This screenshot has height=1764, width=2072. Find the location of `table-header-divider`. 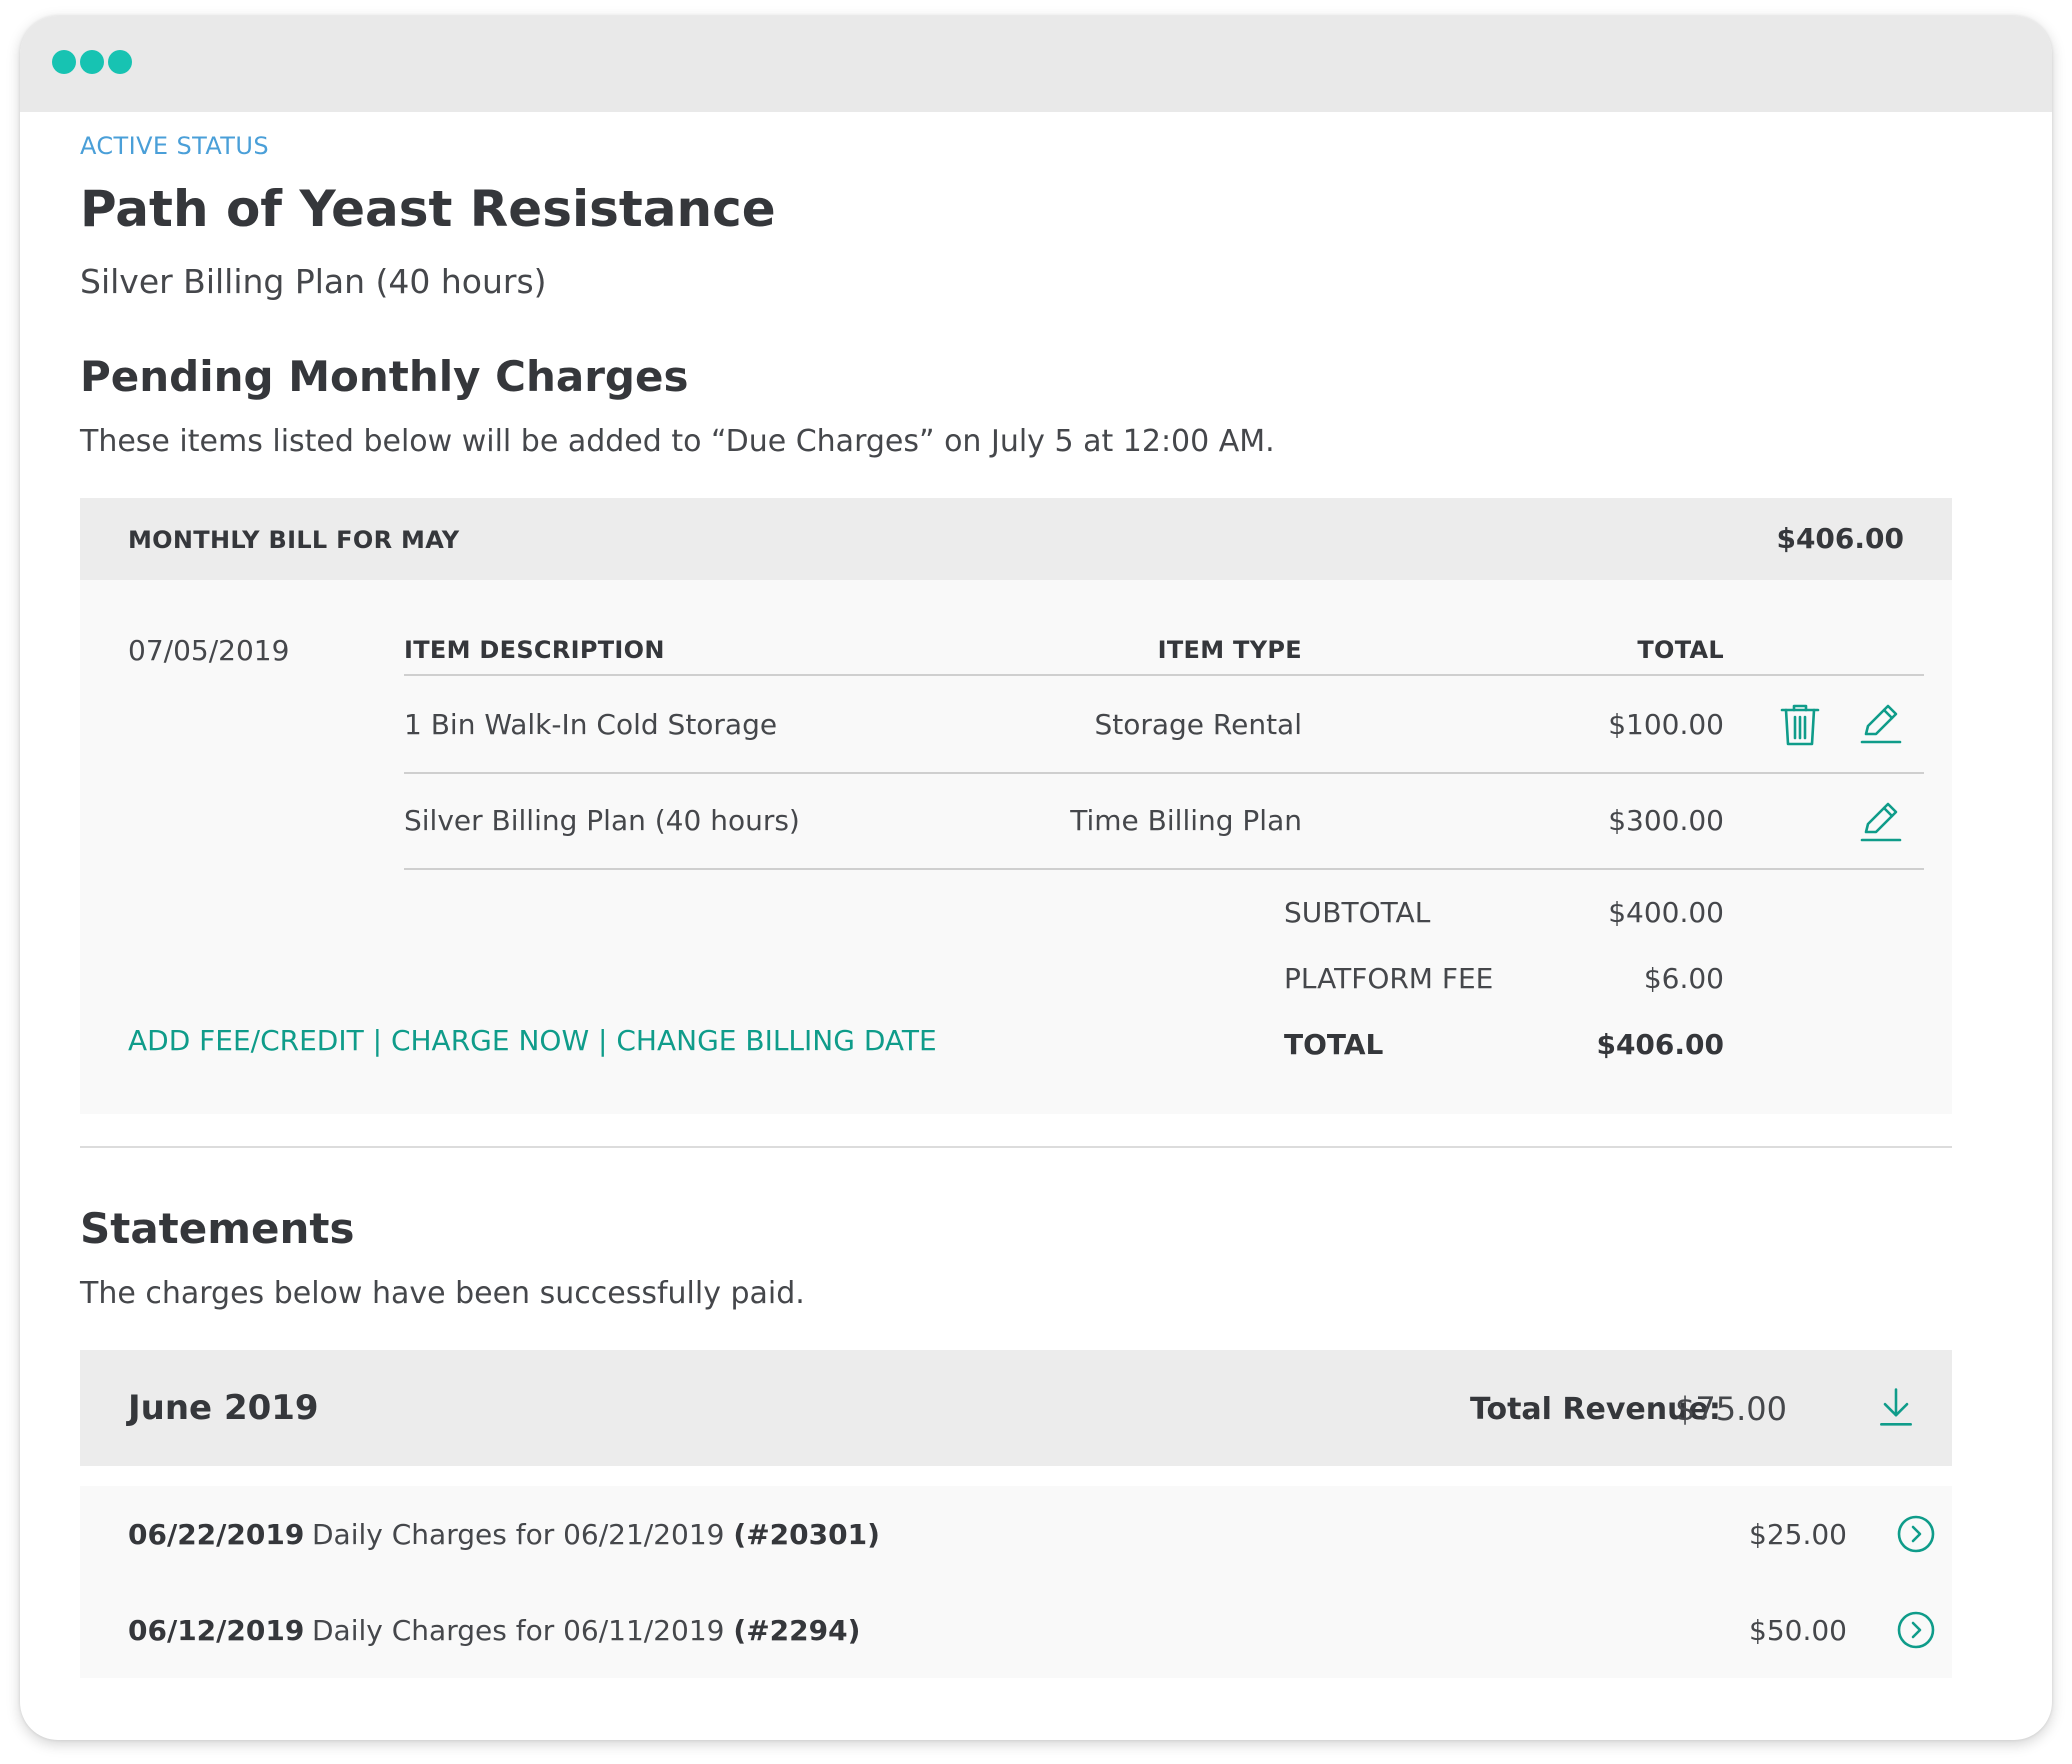

table-header-divider is located at coordinates (1164, 675).